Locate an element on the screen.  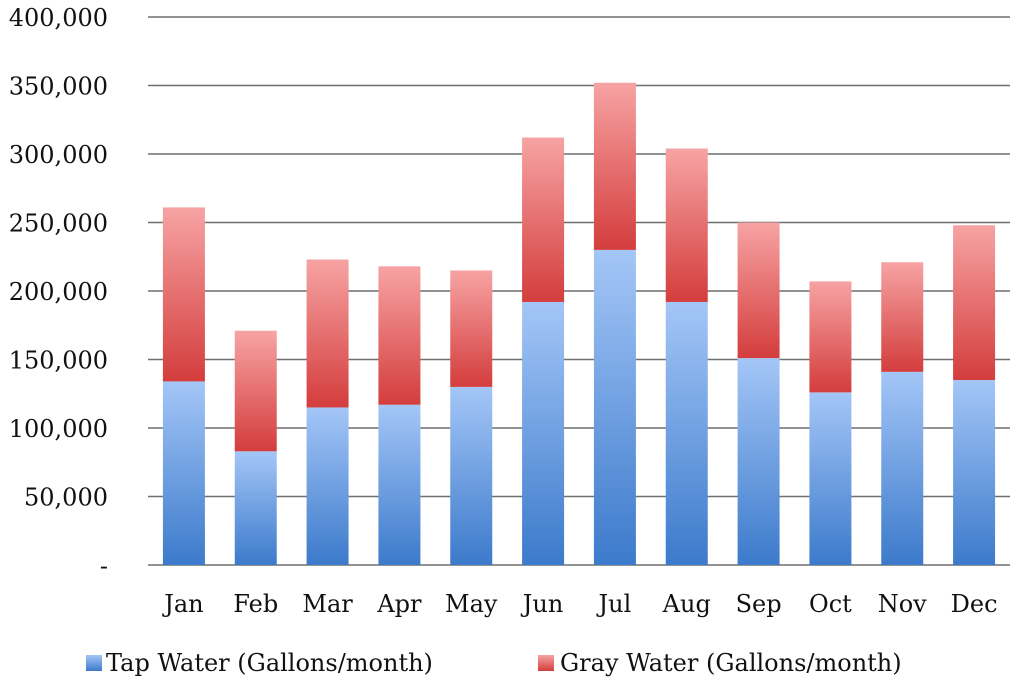
bar-gray-sep is located at coordinates (758, 290).